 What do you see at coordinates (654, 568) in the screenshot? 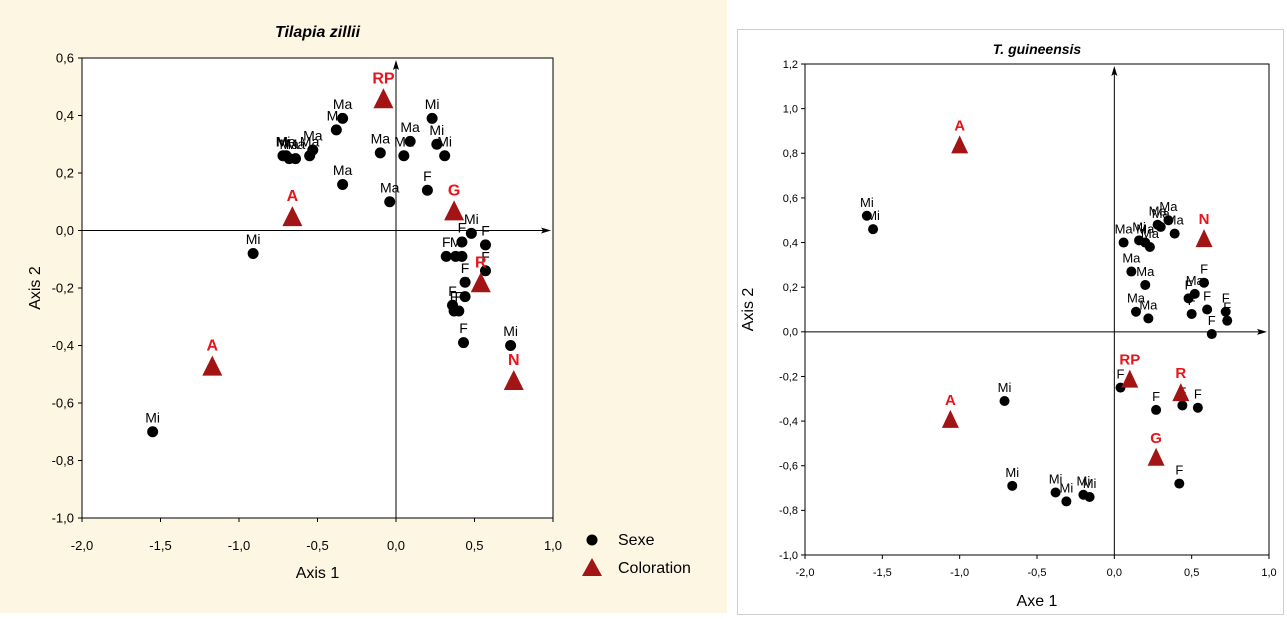
I see `legend-coloration-label: Coloration` at bounding box center [654, 568].